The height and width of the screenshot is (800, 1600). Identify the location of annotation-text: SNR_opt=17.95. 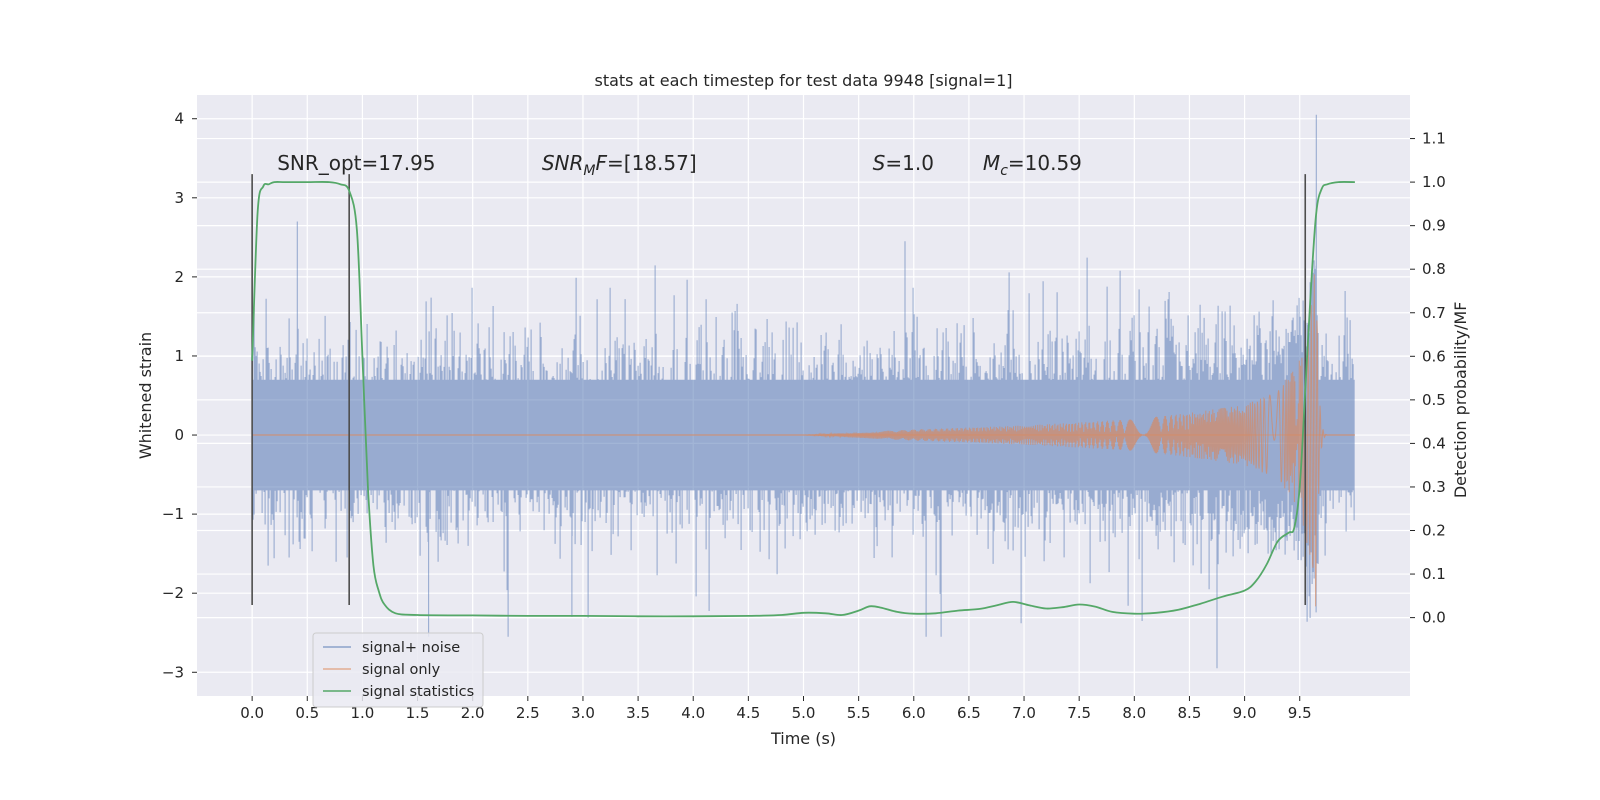
(356, 163).